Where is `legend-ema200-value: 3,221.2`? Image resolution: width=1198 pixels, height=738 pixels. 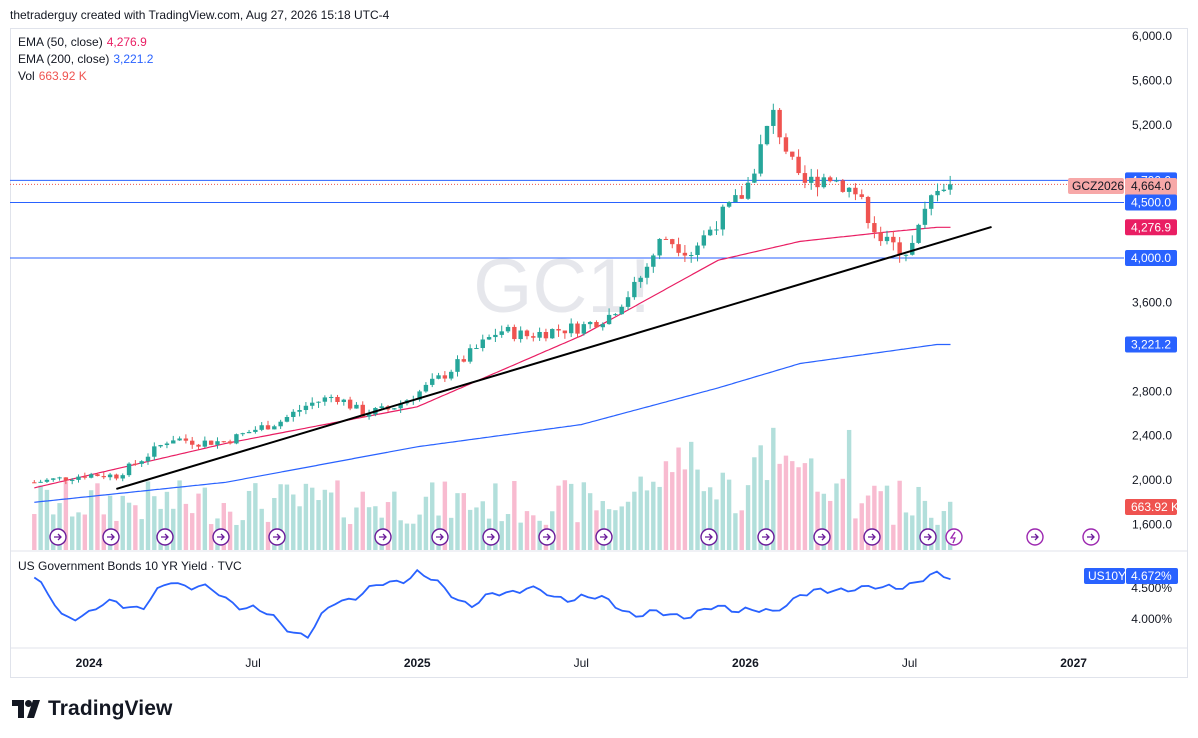
legend-ema200-value: 3,221.2 is located at coordinates (133, 59).